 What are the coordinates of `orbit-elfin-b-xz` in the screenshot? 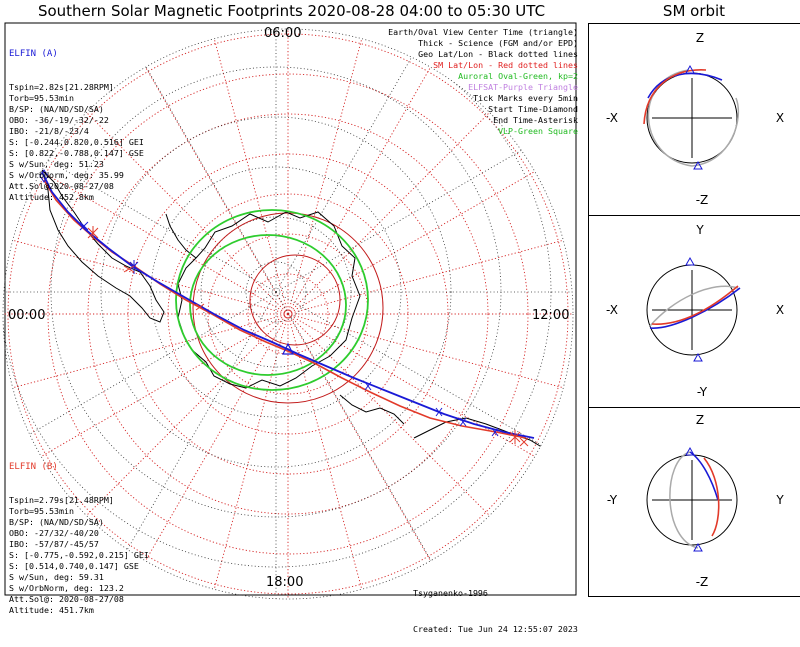 It's located at (675, 97).